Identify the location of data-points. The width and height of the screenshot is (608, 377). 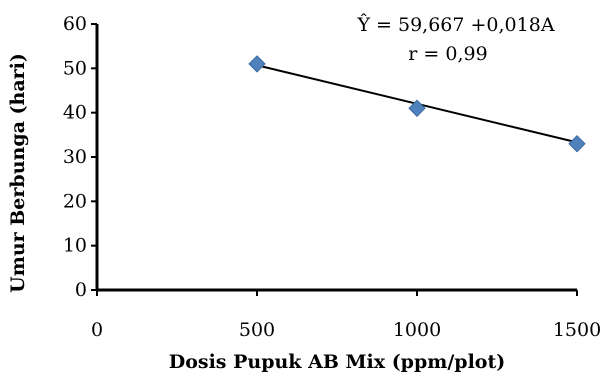
(417, 104).